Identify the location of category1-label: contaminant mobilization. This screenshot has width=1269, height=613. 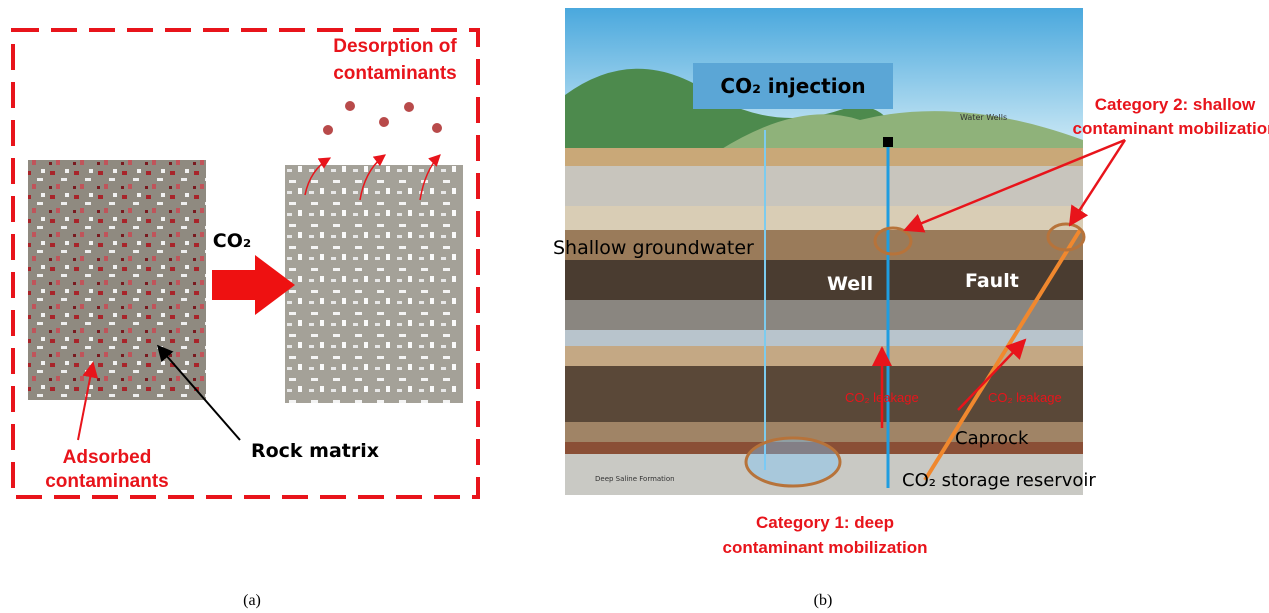
(825, 547).